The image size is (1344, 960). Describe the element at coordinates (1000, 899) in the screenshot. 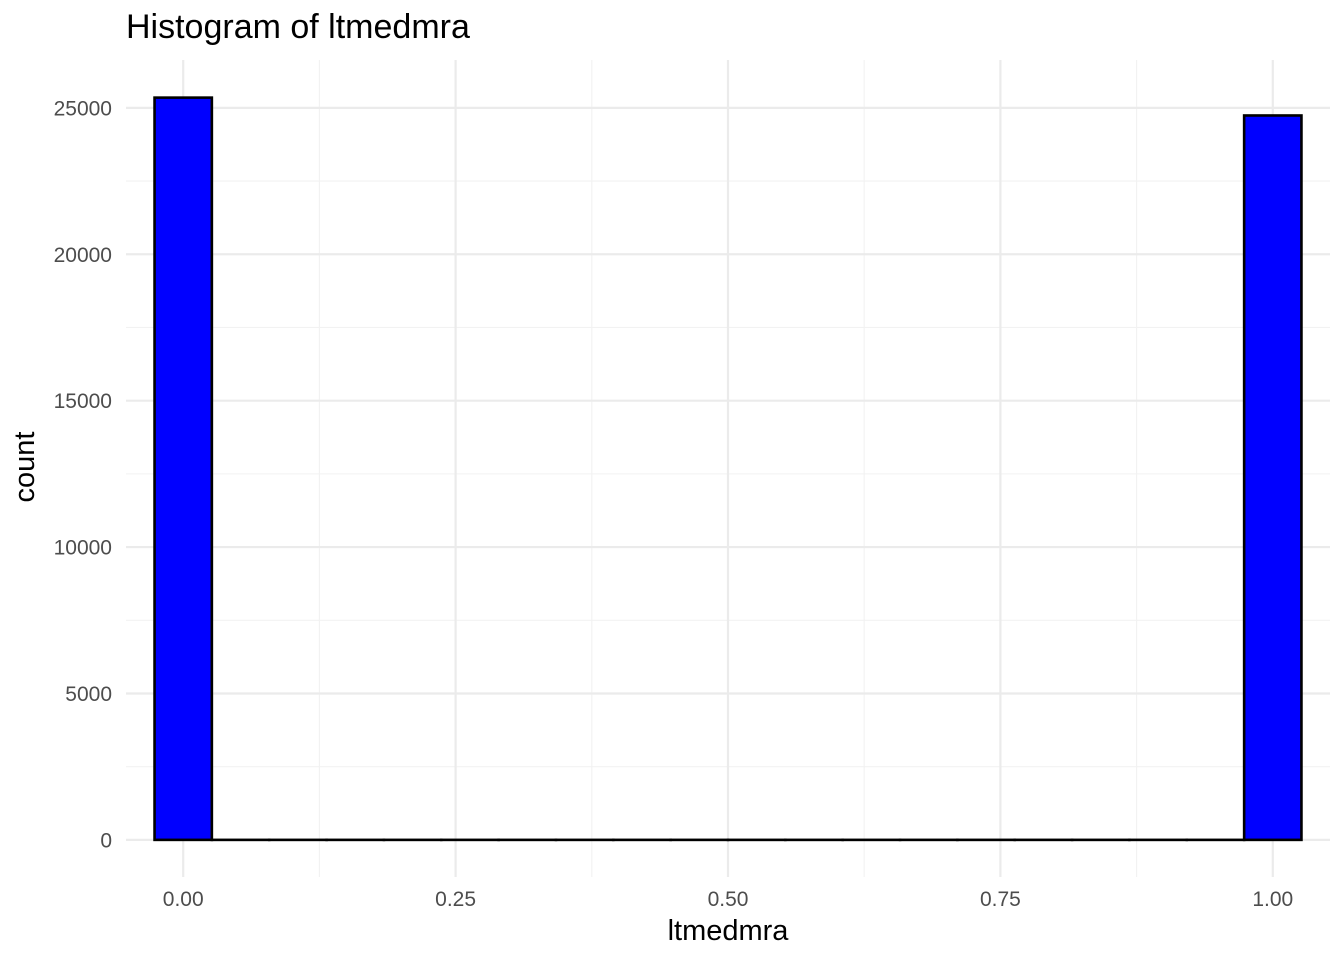

I see `x-tick-label: 0.75` at that location.